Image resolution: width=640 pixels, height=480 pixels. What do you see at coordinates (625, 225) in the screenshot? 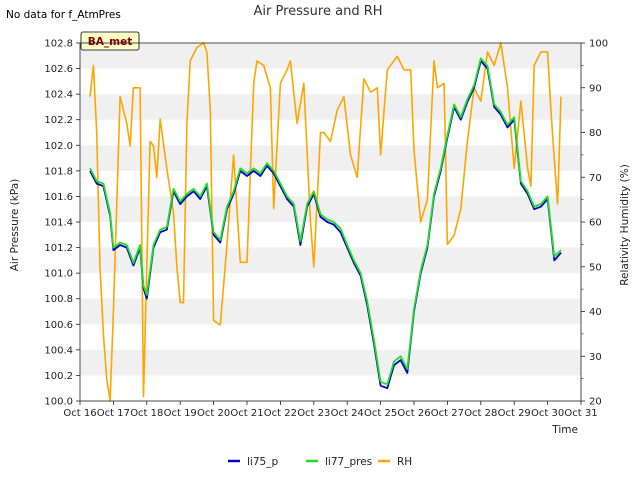
I see `y2-axis-label: Relativity Humidity (%)` at bounding box center [625, 225].